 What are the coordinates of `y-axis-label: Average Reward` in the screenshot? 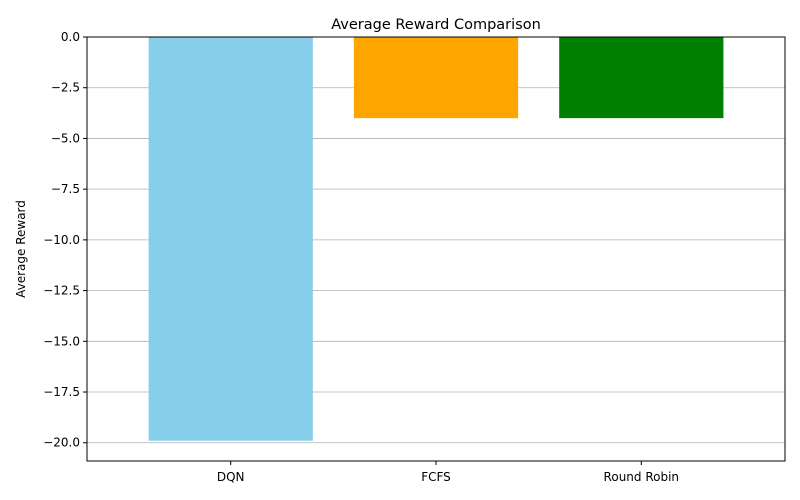 It's located at (21, 249).